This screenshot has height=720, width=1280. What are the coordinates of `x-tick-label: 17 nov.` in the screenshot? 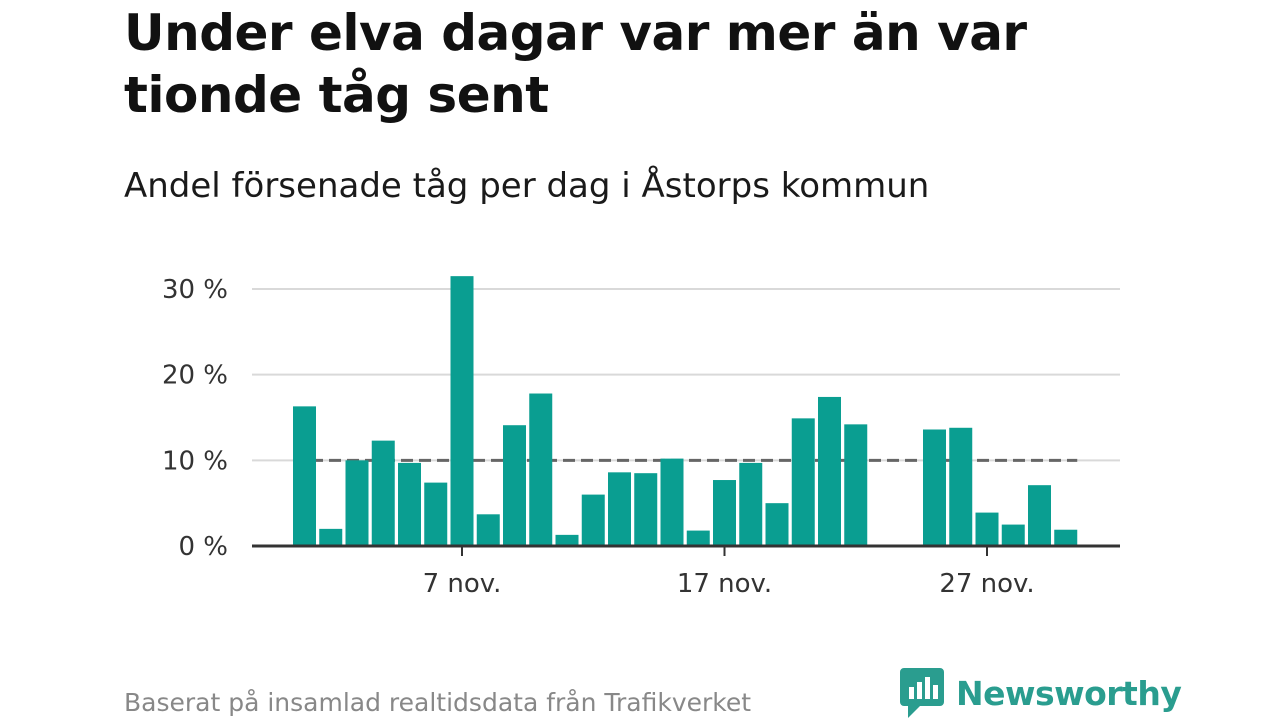 It's located at (724, 584).